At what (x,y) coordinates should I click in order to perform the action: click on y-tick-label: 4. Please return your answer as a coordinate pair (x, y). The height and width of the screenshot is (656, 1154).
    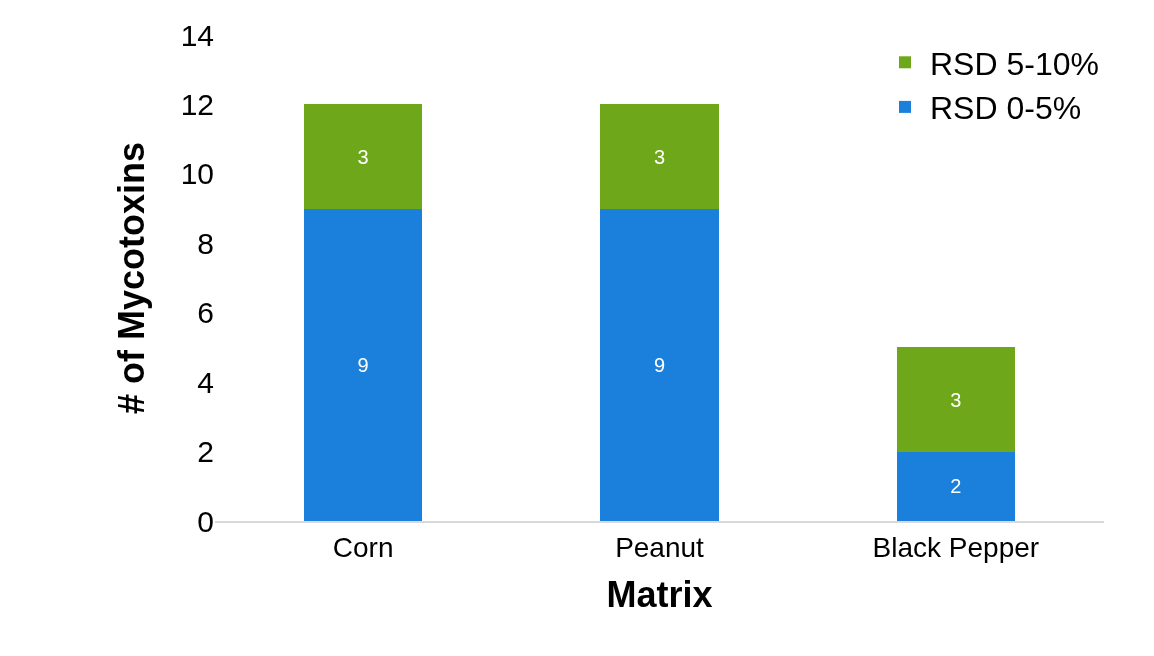
    Looking at the image, I should click on (205, 382).